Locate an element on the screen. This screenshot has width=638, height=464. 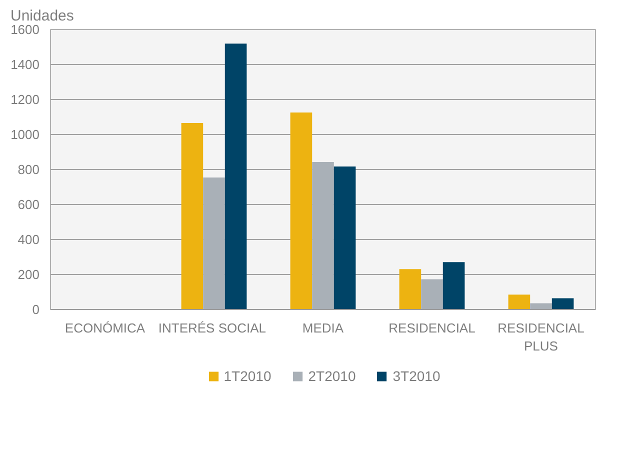
x-tick-label: INTERÉS SOCIAL is located at coordinates (212, 328).